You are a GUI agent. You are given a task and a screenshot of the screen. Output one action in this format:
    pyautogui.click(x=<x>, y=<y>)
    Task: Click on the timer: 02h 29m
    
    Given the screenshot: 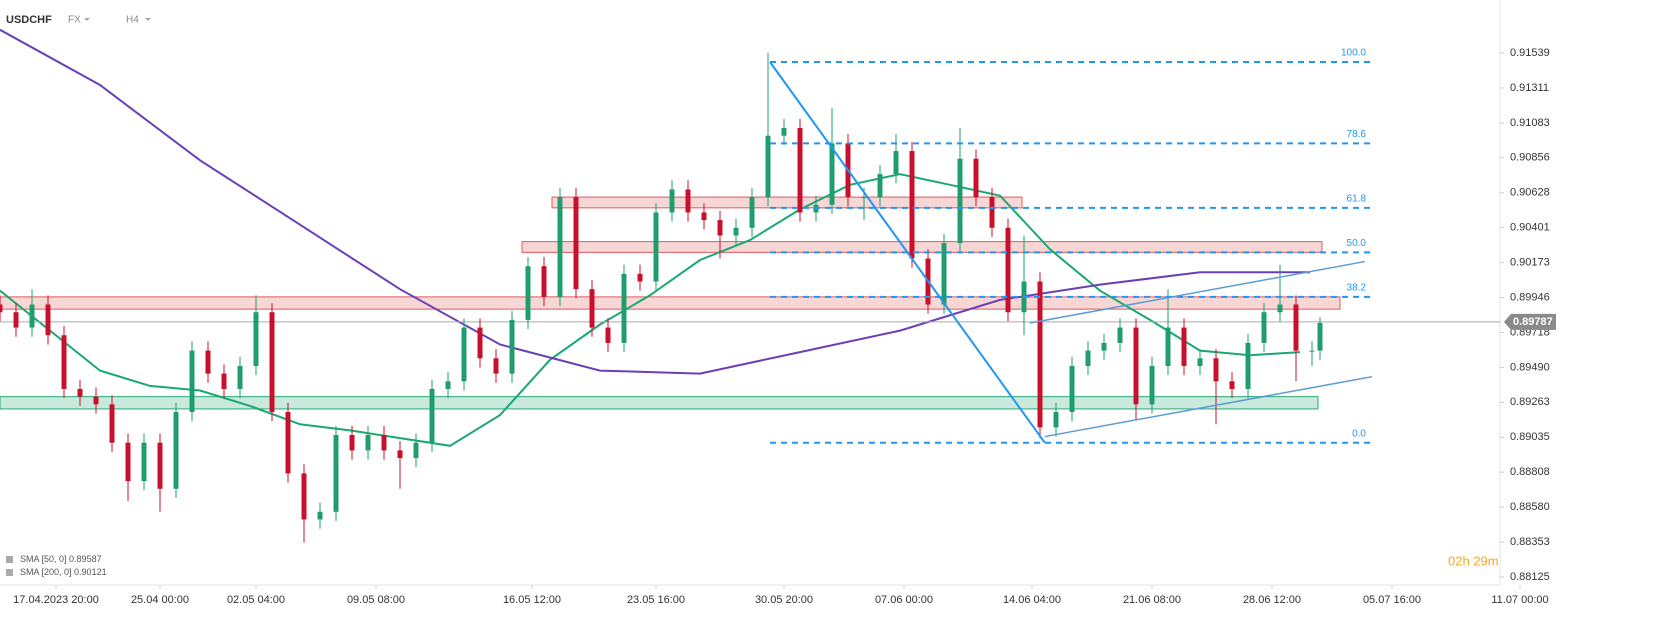 What is the action you would take?
    pyautogui.click(x=1473, y=560)
    